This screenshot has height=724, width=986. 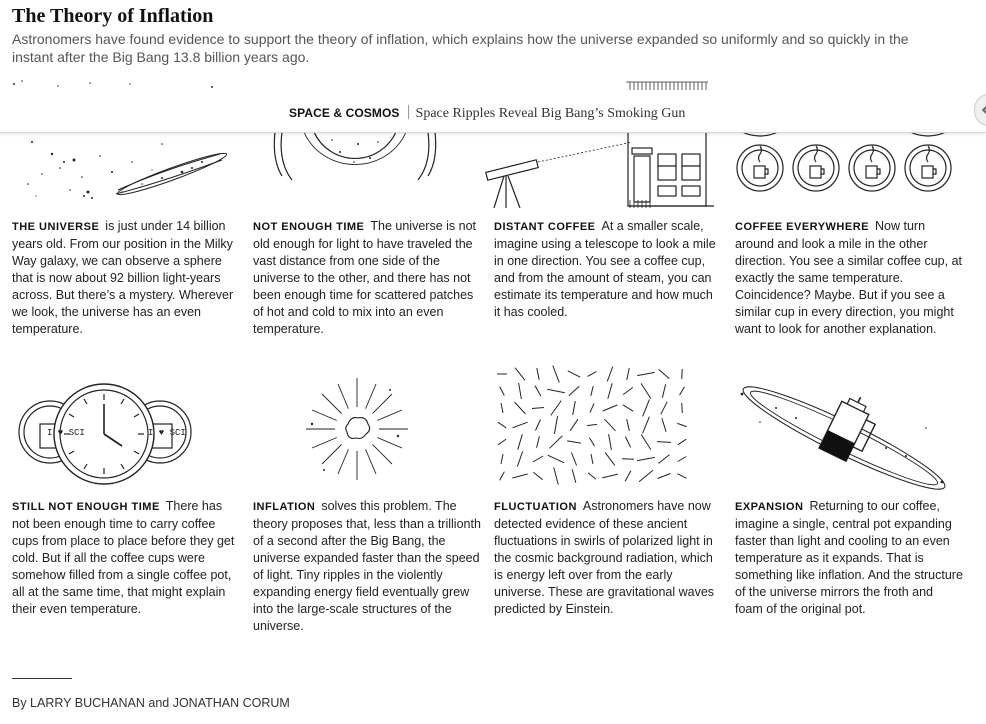 I want to click on byline: By LARRY BUCHANAN and JONATHAN CORUM, so click(x=151, y=703).